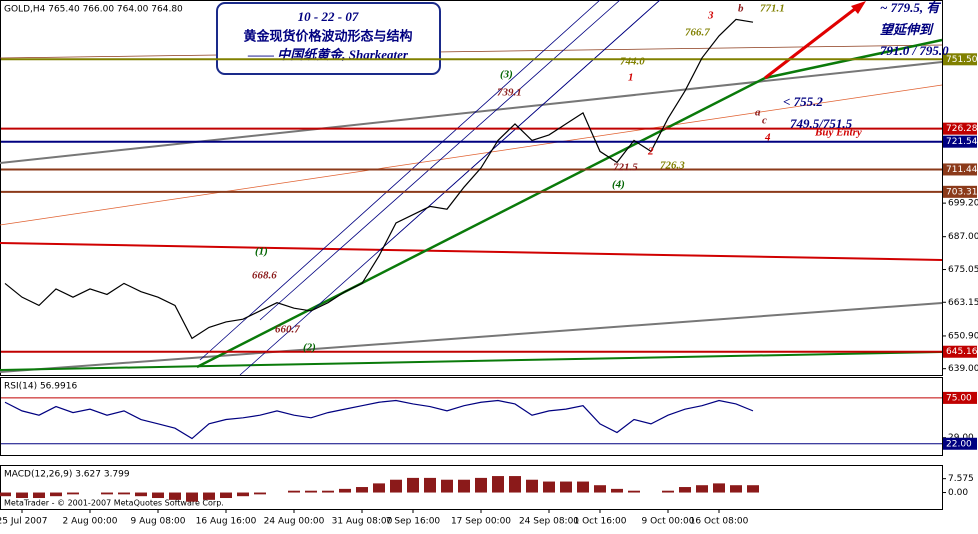  I want to click on x-tick-label: 31 Aug 08:00, so click(362, 522).